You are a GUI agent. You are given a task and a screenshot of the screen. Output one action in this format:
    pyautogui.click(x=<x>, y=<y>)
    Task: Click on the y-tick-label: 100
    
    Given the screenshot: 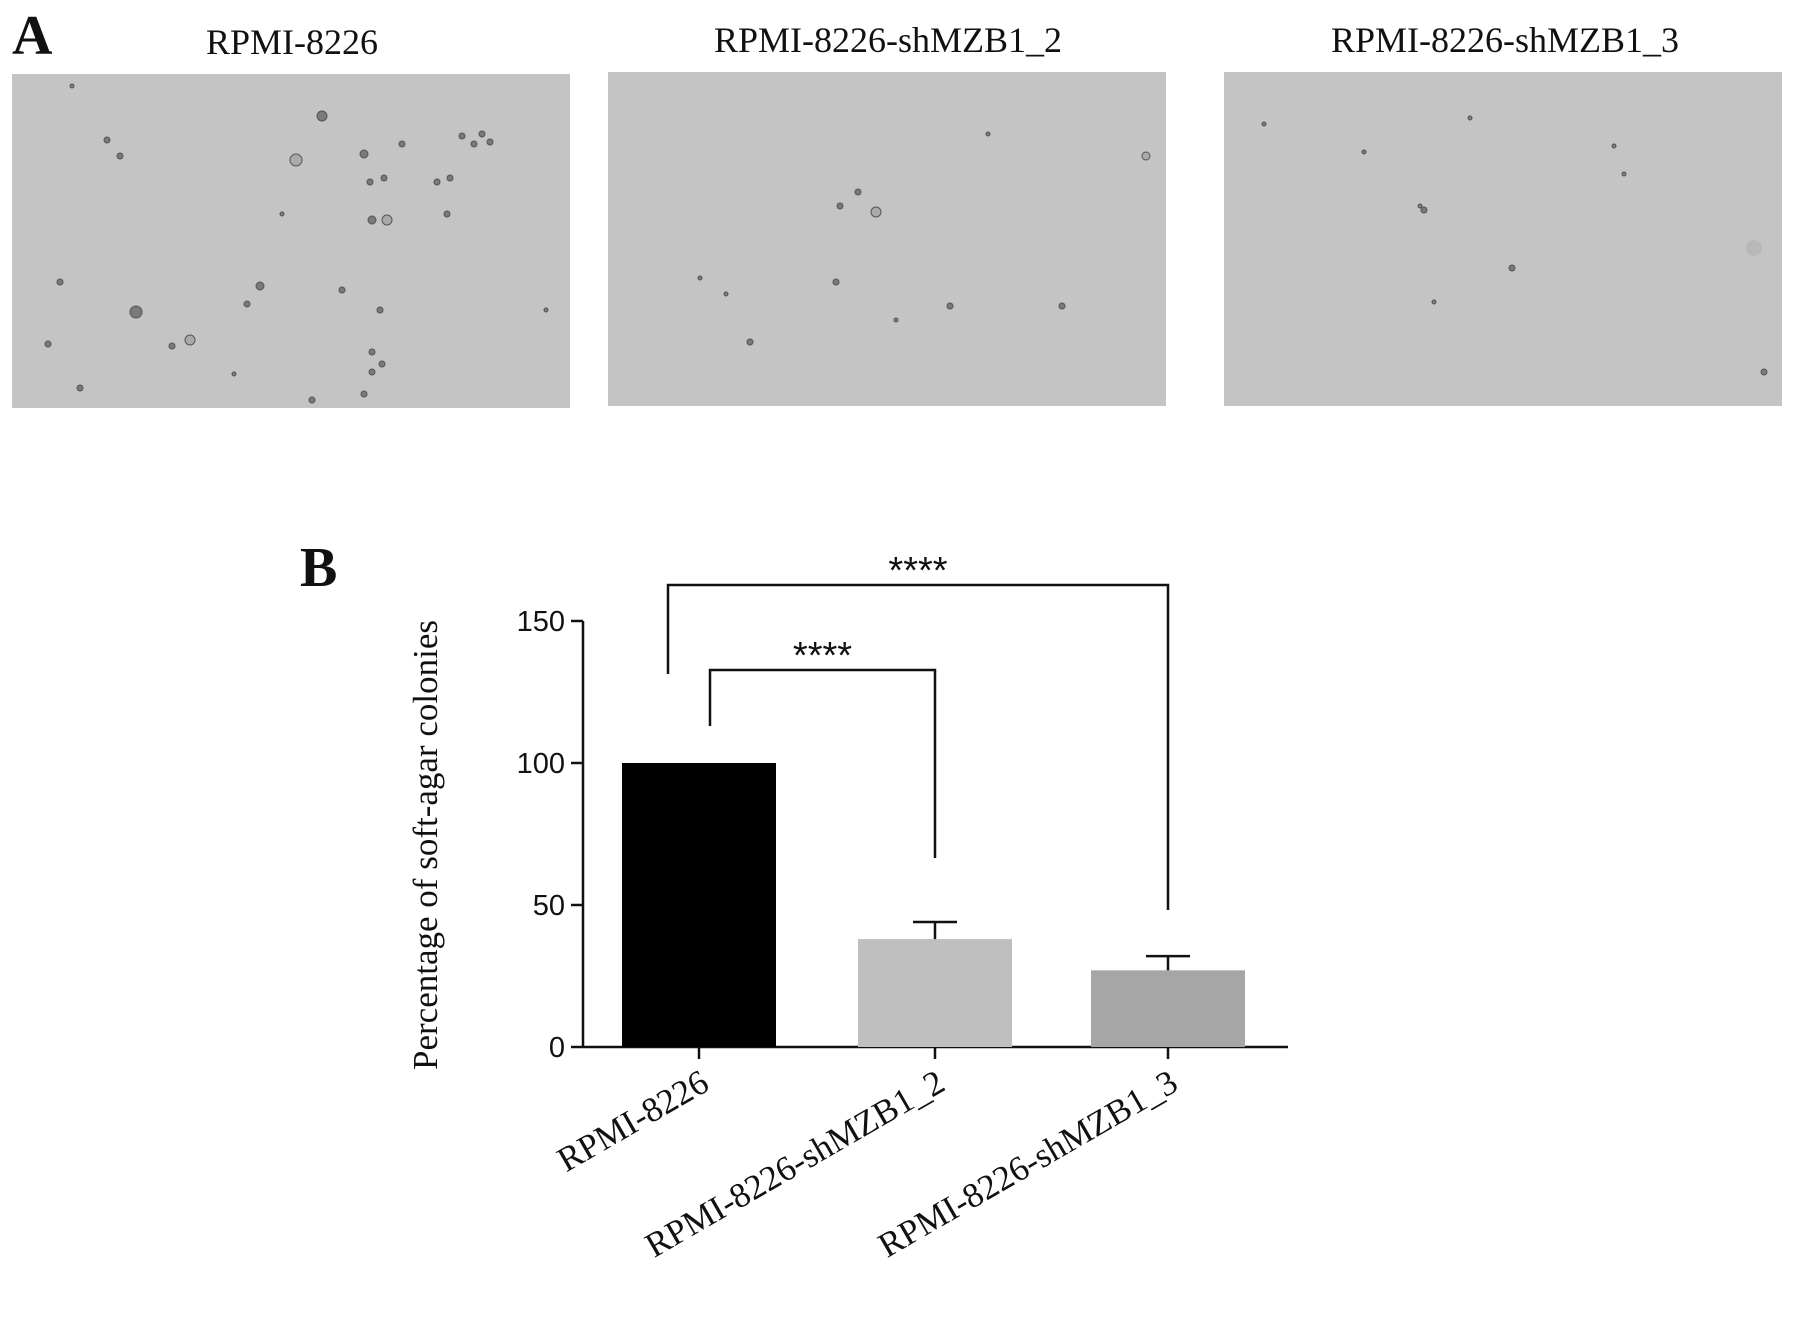 What is the action you would take?
    pyautogui.click(x=541, y=764)
    